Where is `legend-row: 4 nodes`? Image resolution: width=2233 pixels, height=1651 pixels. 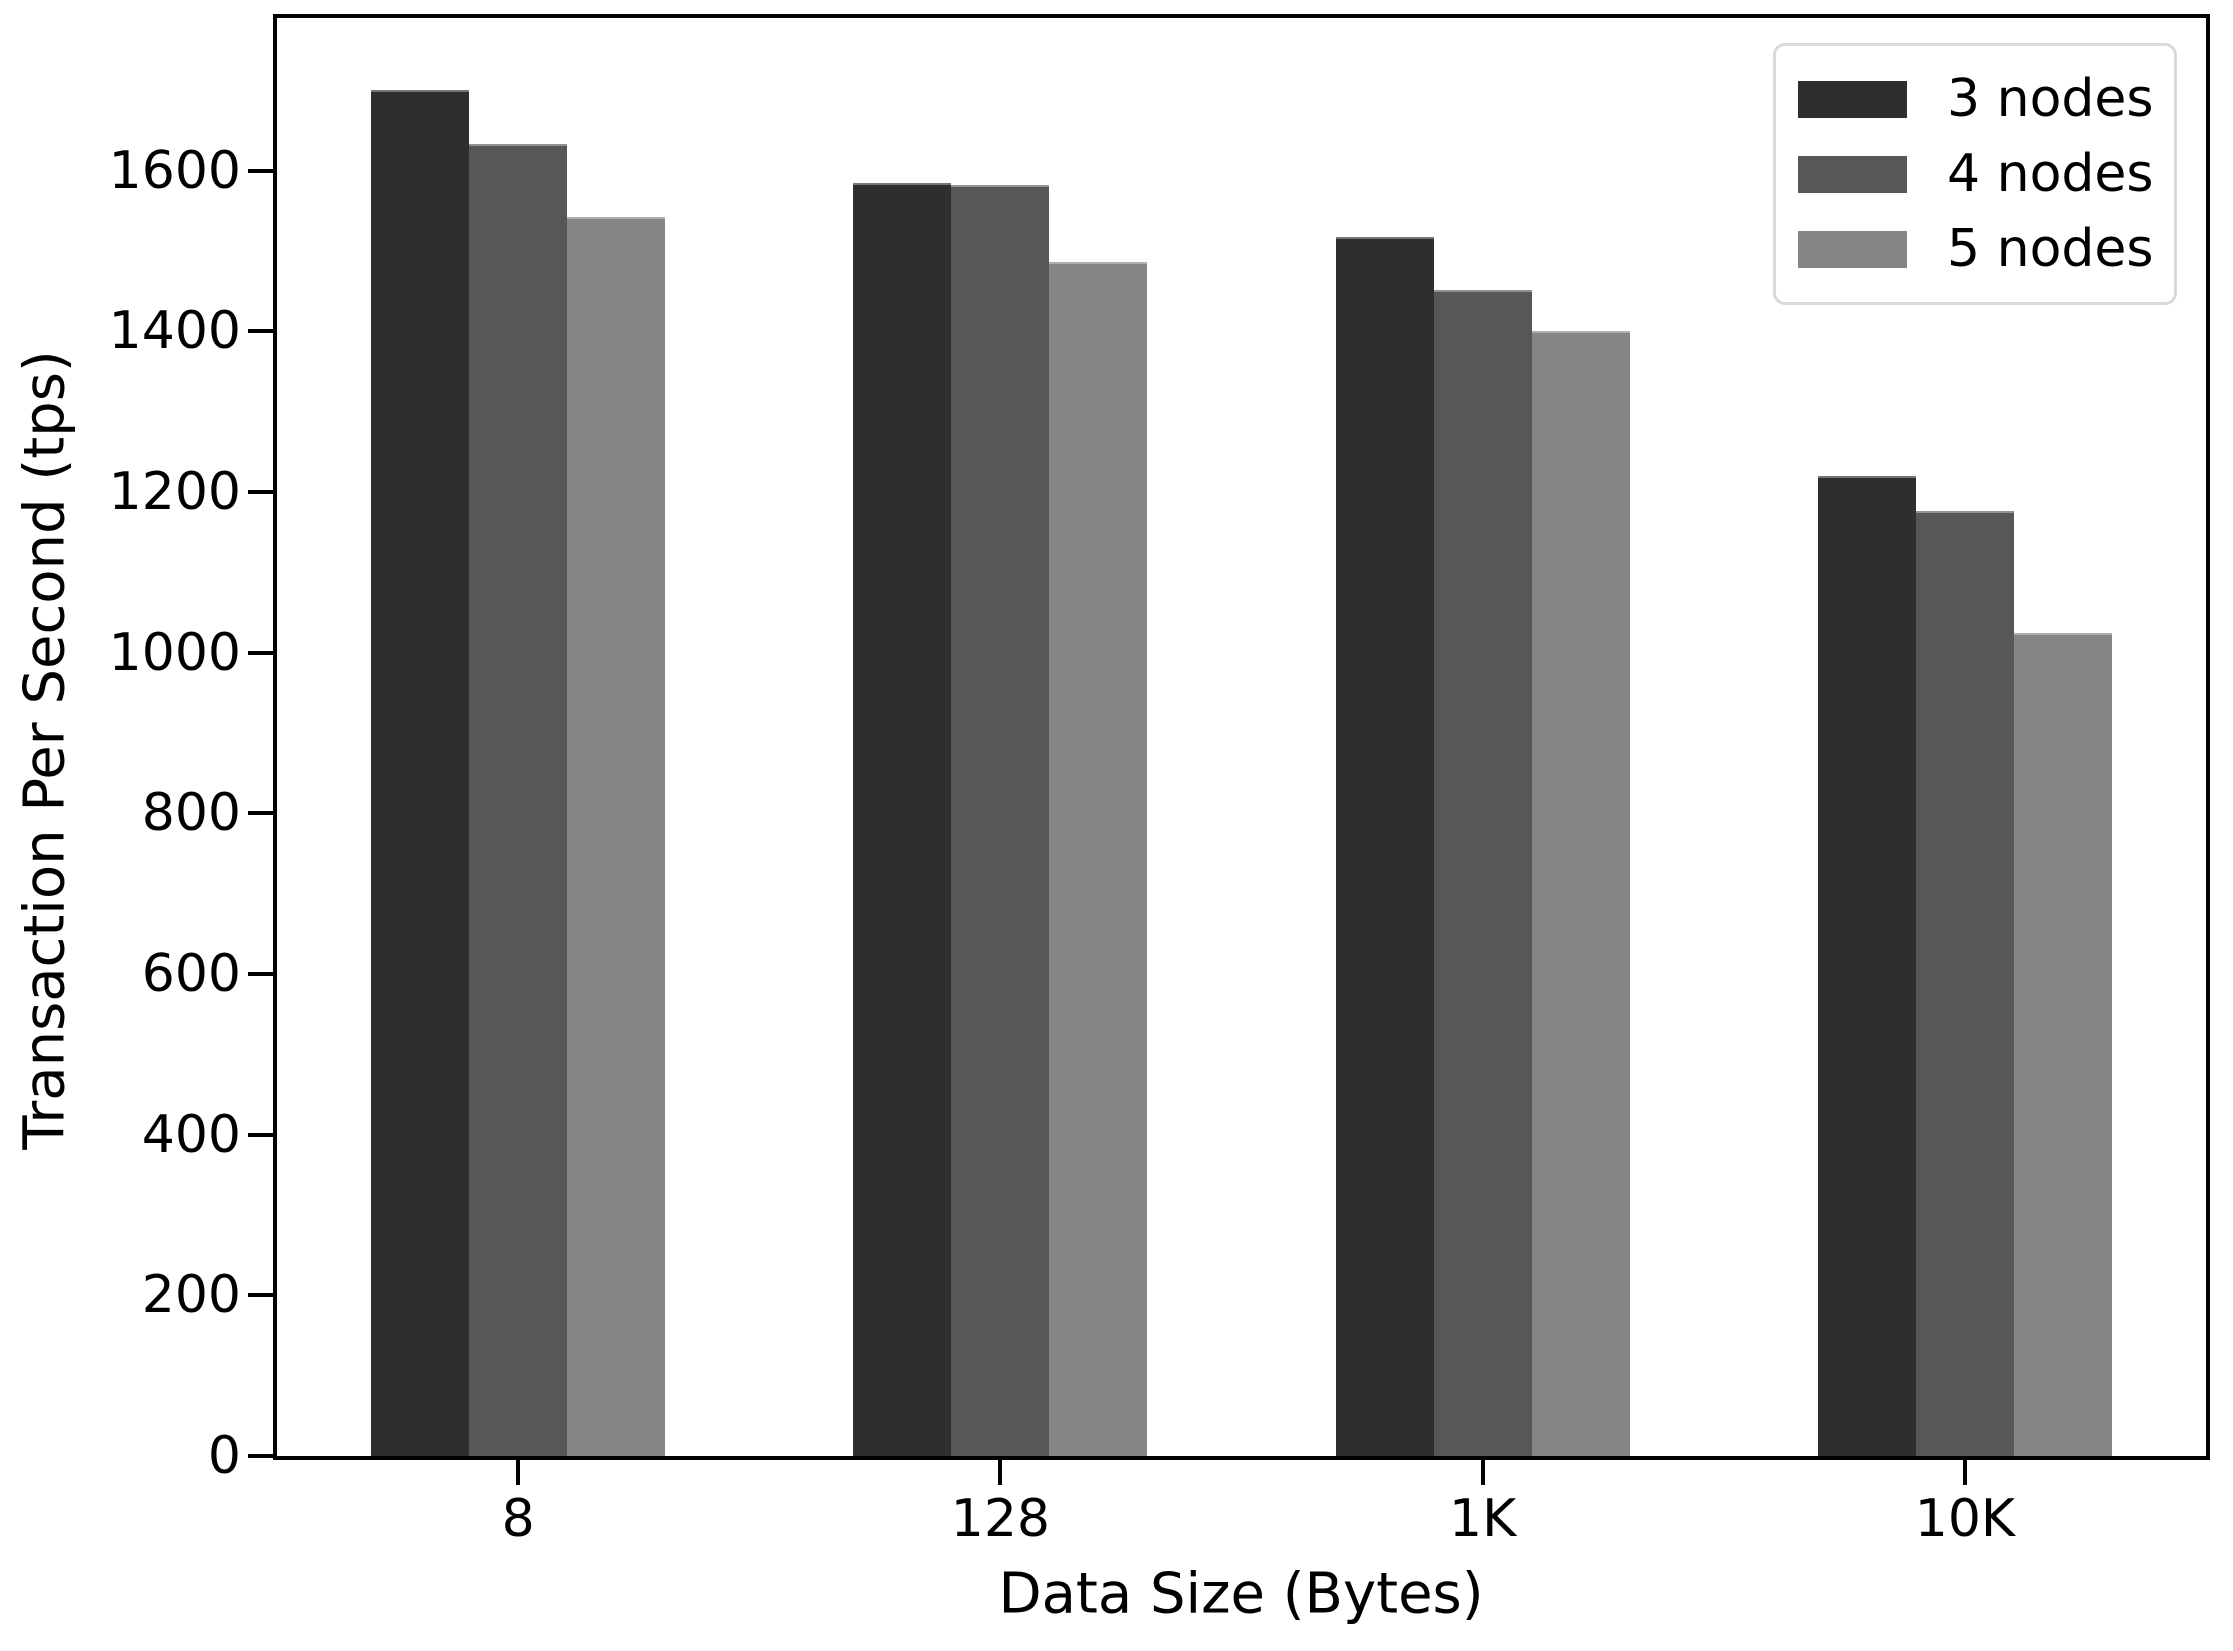
legend-row: 4 nodes is located at coordinates (1975, 174).